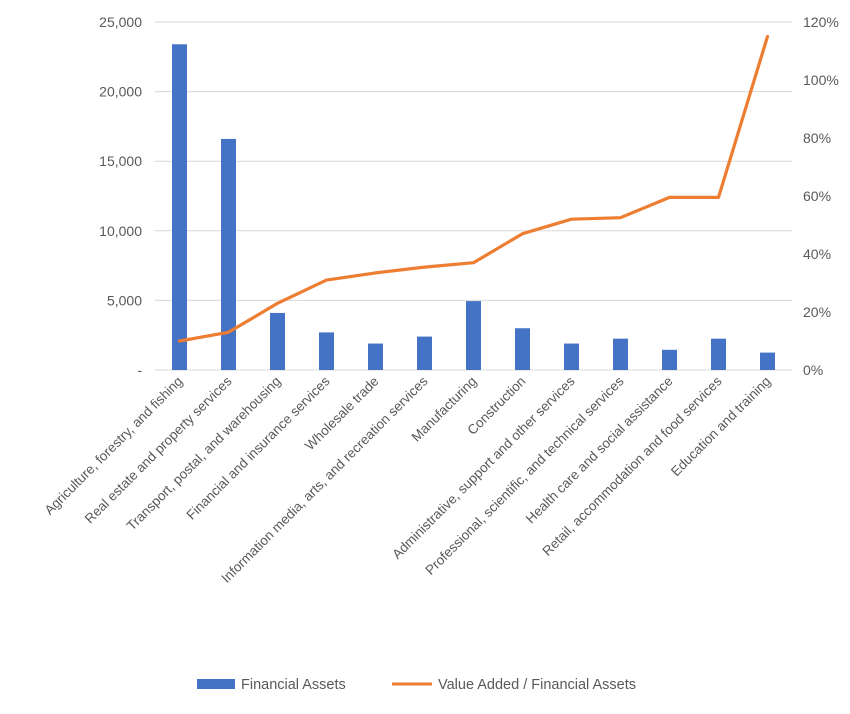 The height and width of the screenshot is (714, 850). Describe the element at coordinates (120, 231) in the screenshot. I see `left-tick-label: 10,000` at that location.